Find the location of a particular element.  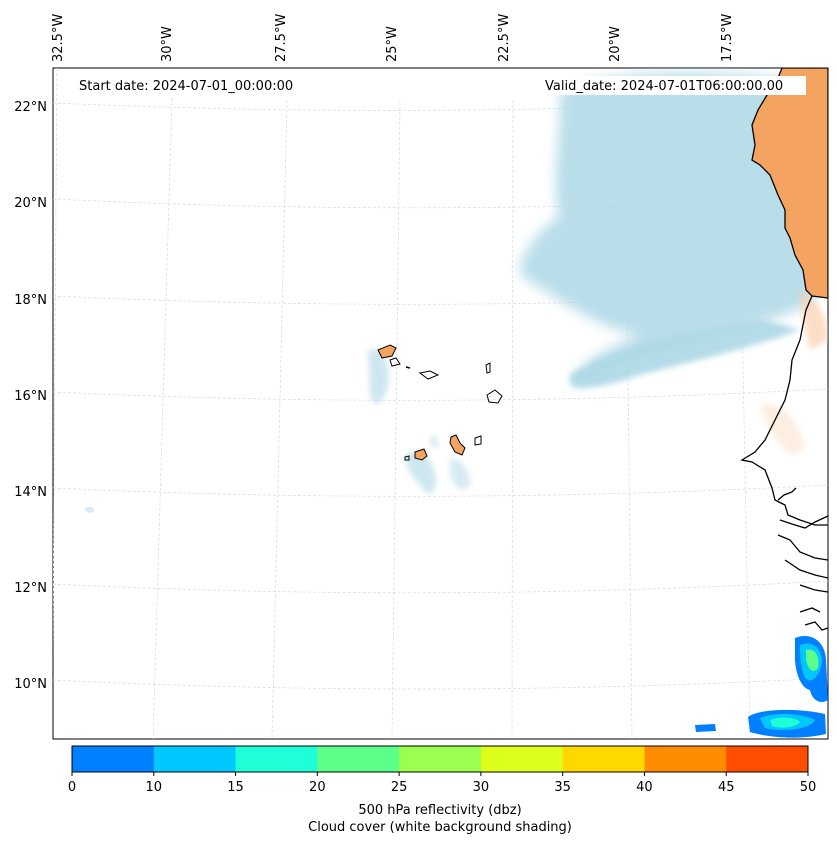

colorbar-outline is located at coordinates (440, 759).